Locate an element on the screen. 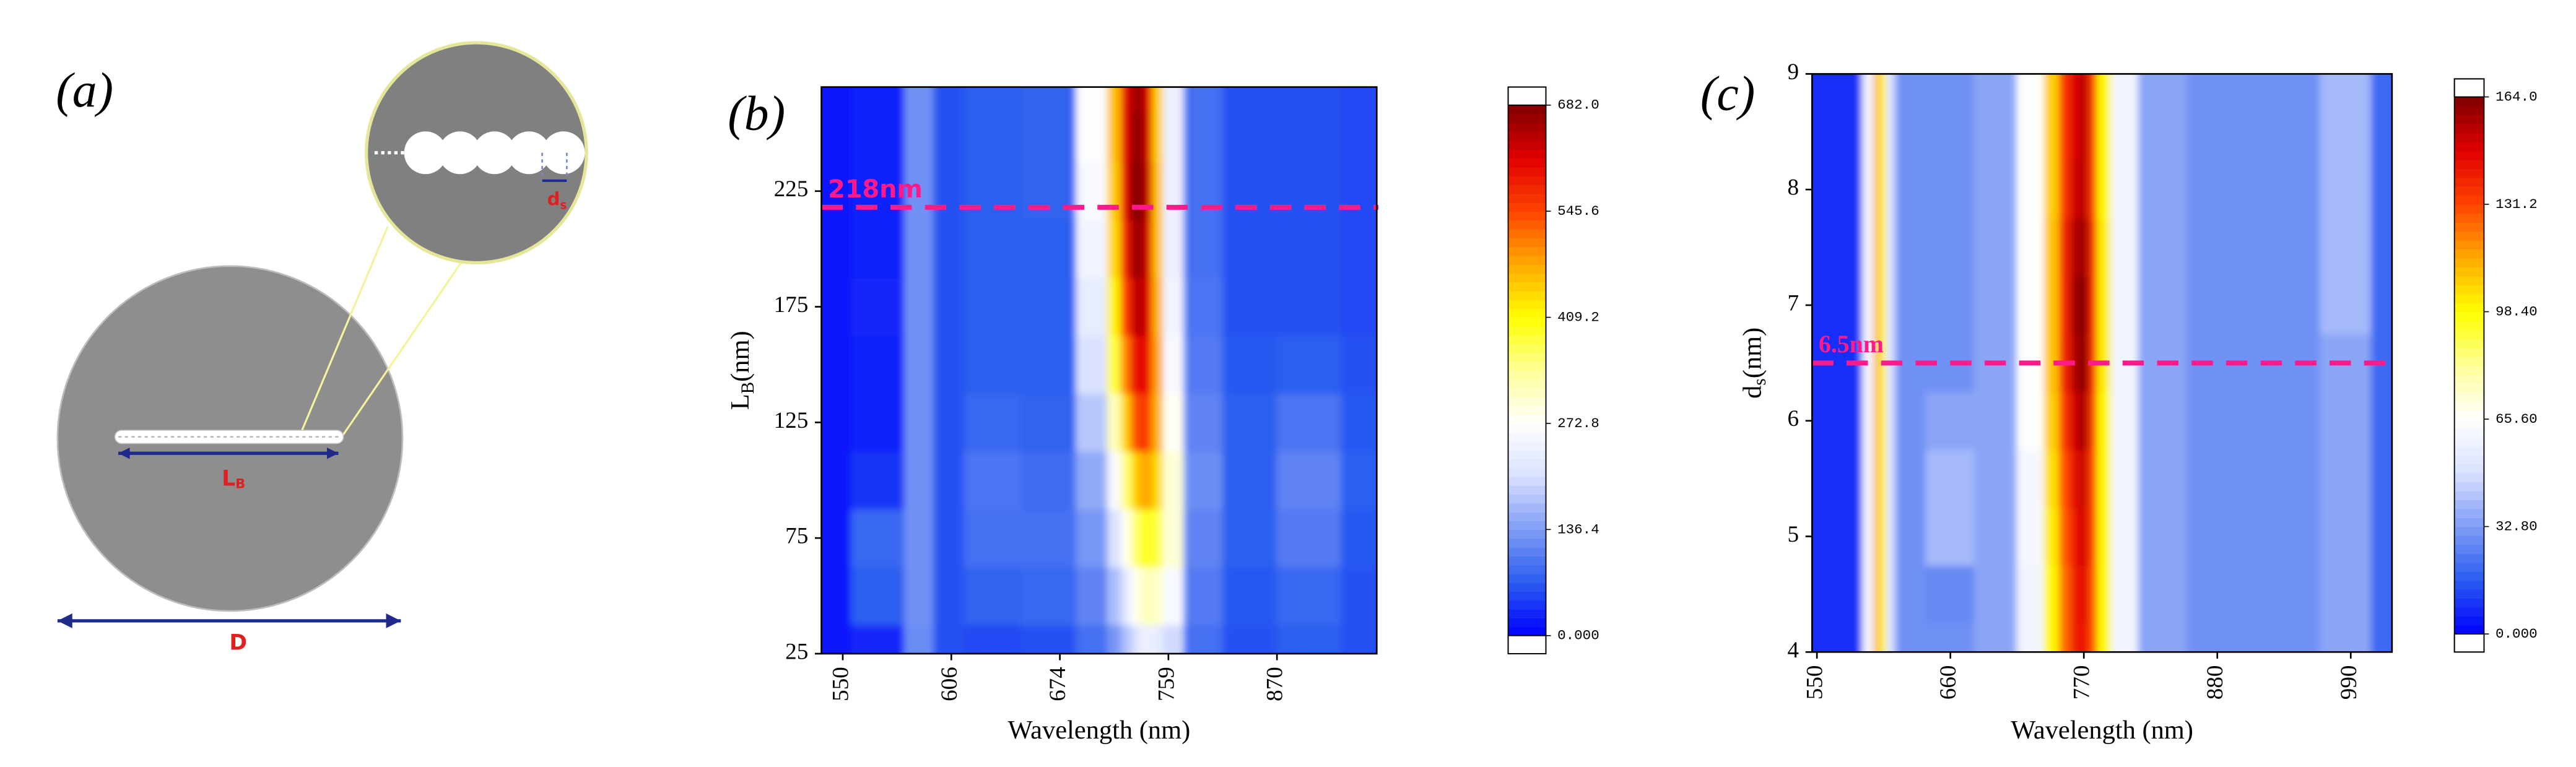 Image resolution: width=2576 pixels, height=767 pixels. x-tick-label: 990 is located at coordinates (2349, 682).